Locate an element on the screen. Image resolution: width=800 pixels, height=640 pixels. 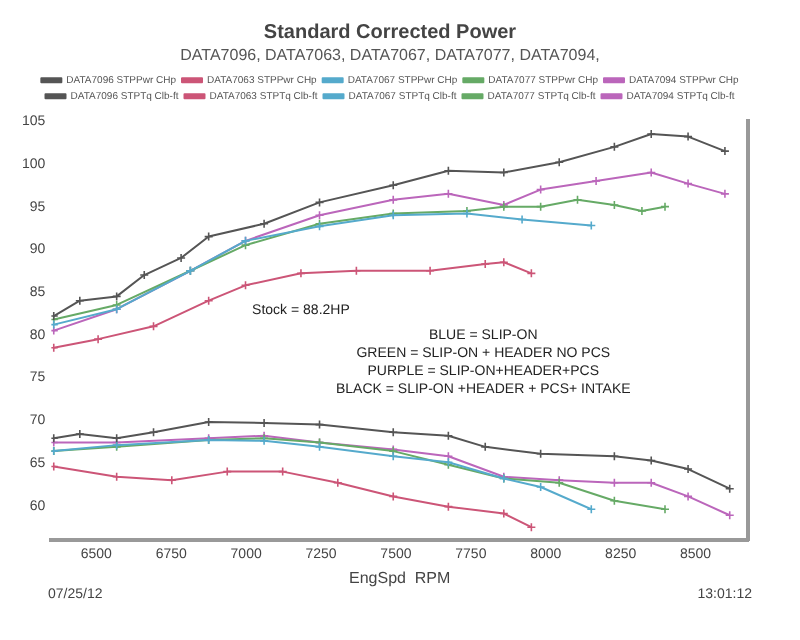
x-axis-title: EngSpd RPM is located at coordinates (400, 577).